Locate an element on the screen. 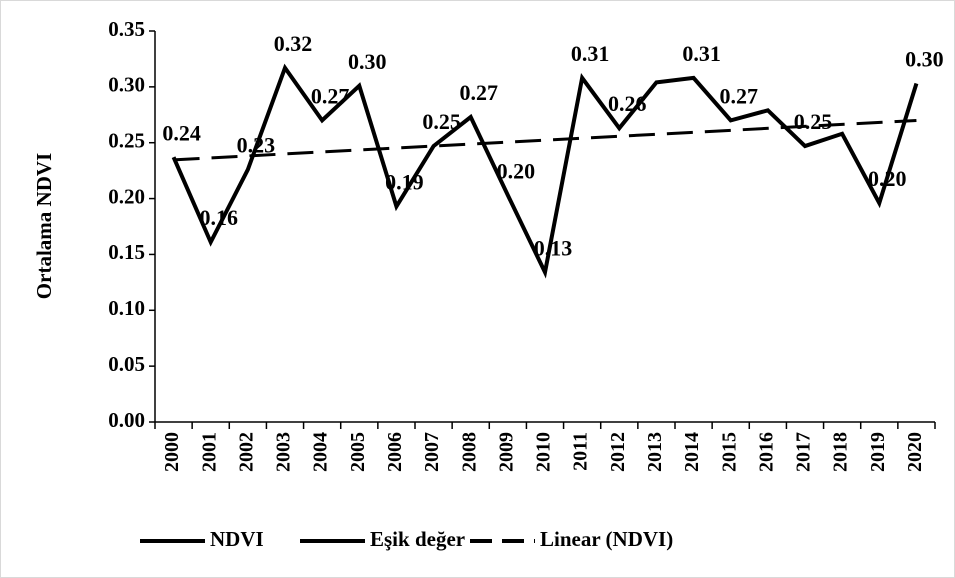  y-tick-label: 0.35 is located at coordinates (126, 29).